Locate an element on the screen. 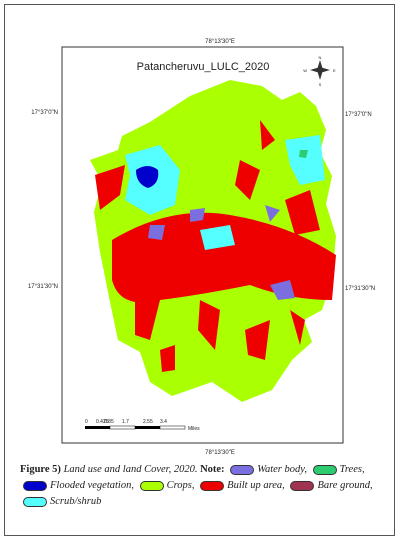 This screenshot has height=542, width=401. legend-label: Water body, is located at coordinates (282, 469).